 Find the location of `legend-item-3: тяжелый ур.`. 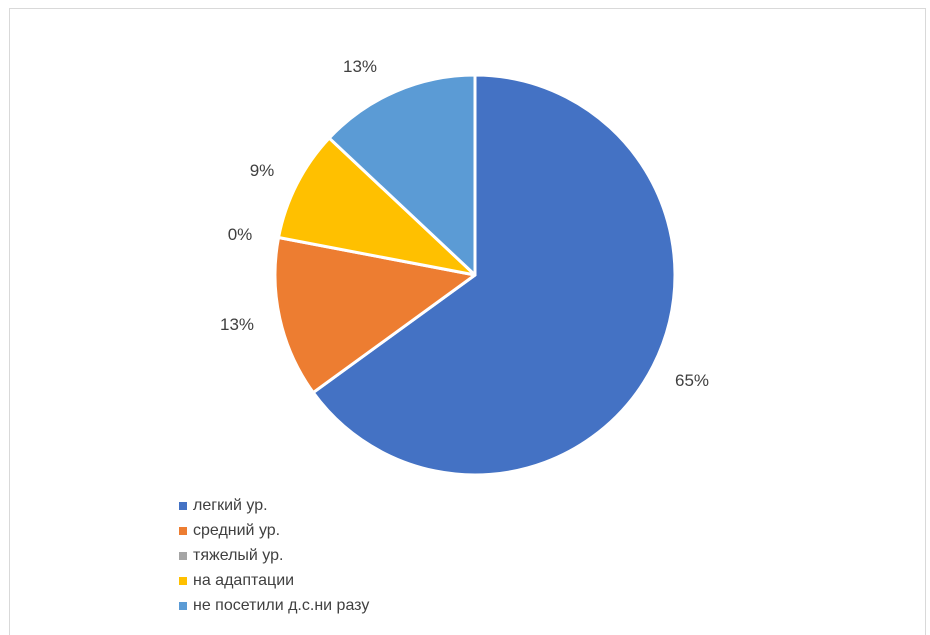

legend-item-3: тяжелый ур. is located at coordinates (274, 555).